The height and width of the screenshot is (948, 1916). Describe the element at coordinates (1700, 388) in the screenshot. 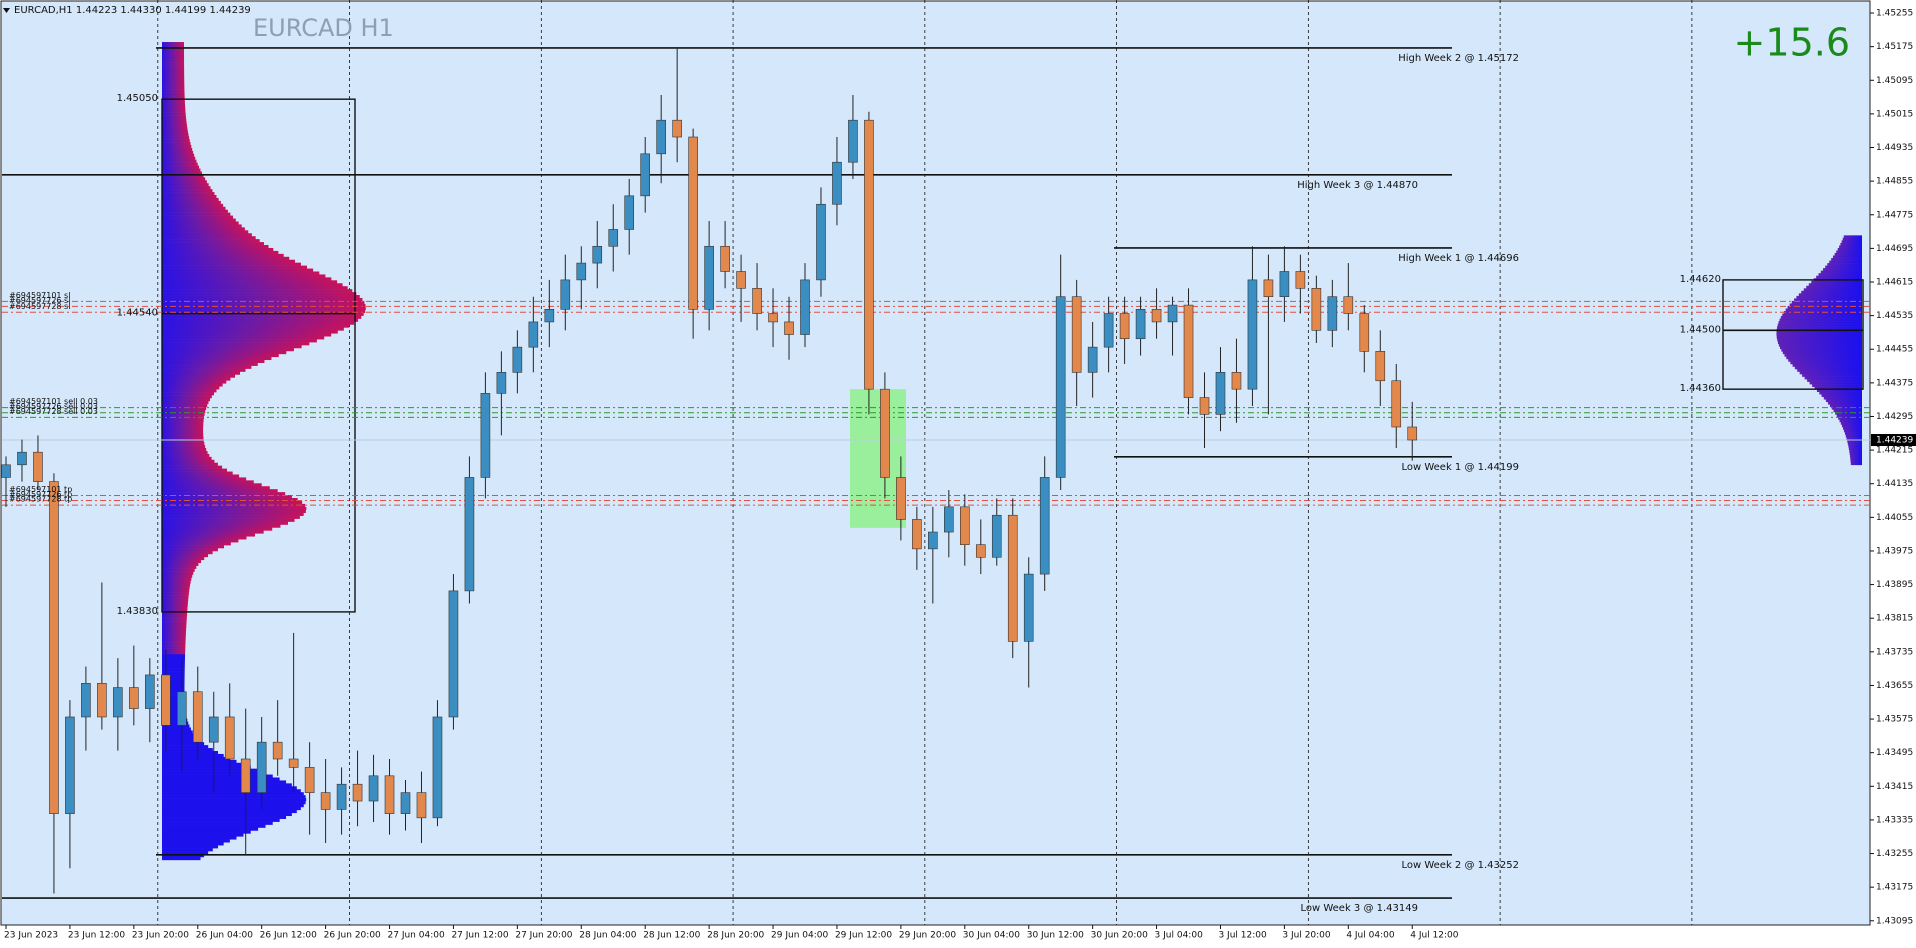

I see `value-area-label: 1.44360` at that location.